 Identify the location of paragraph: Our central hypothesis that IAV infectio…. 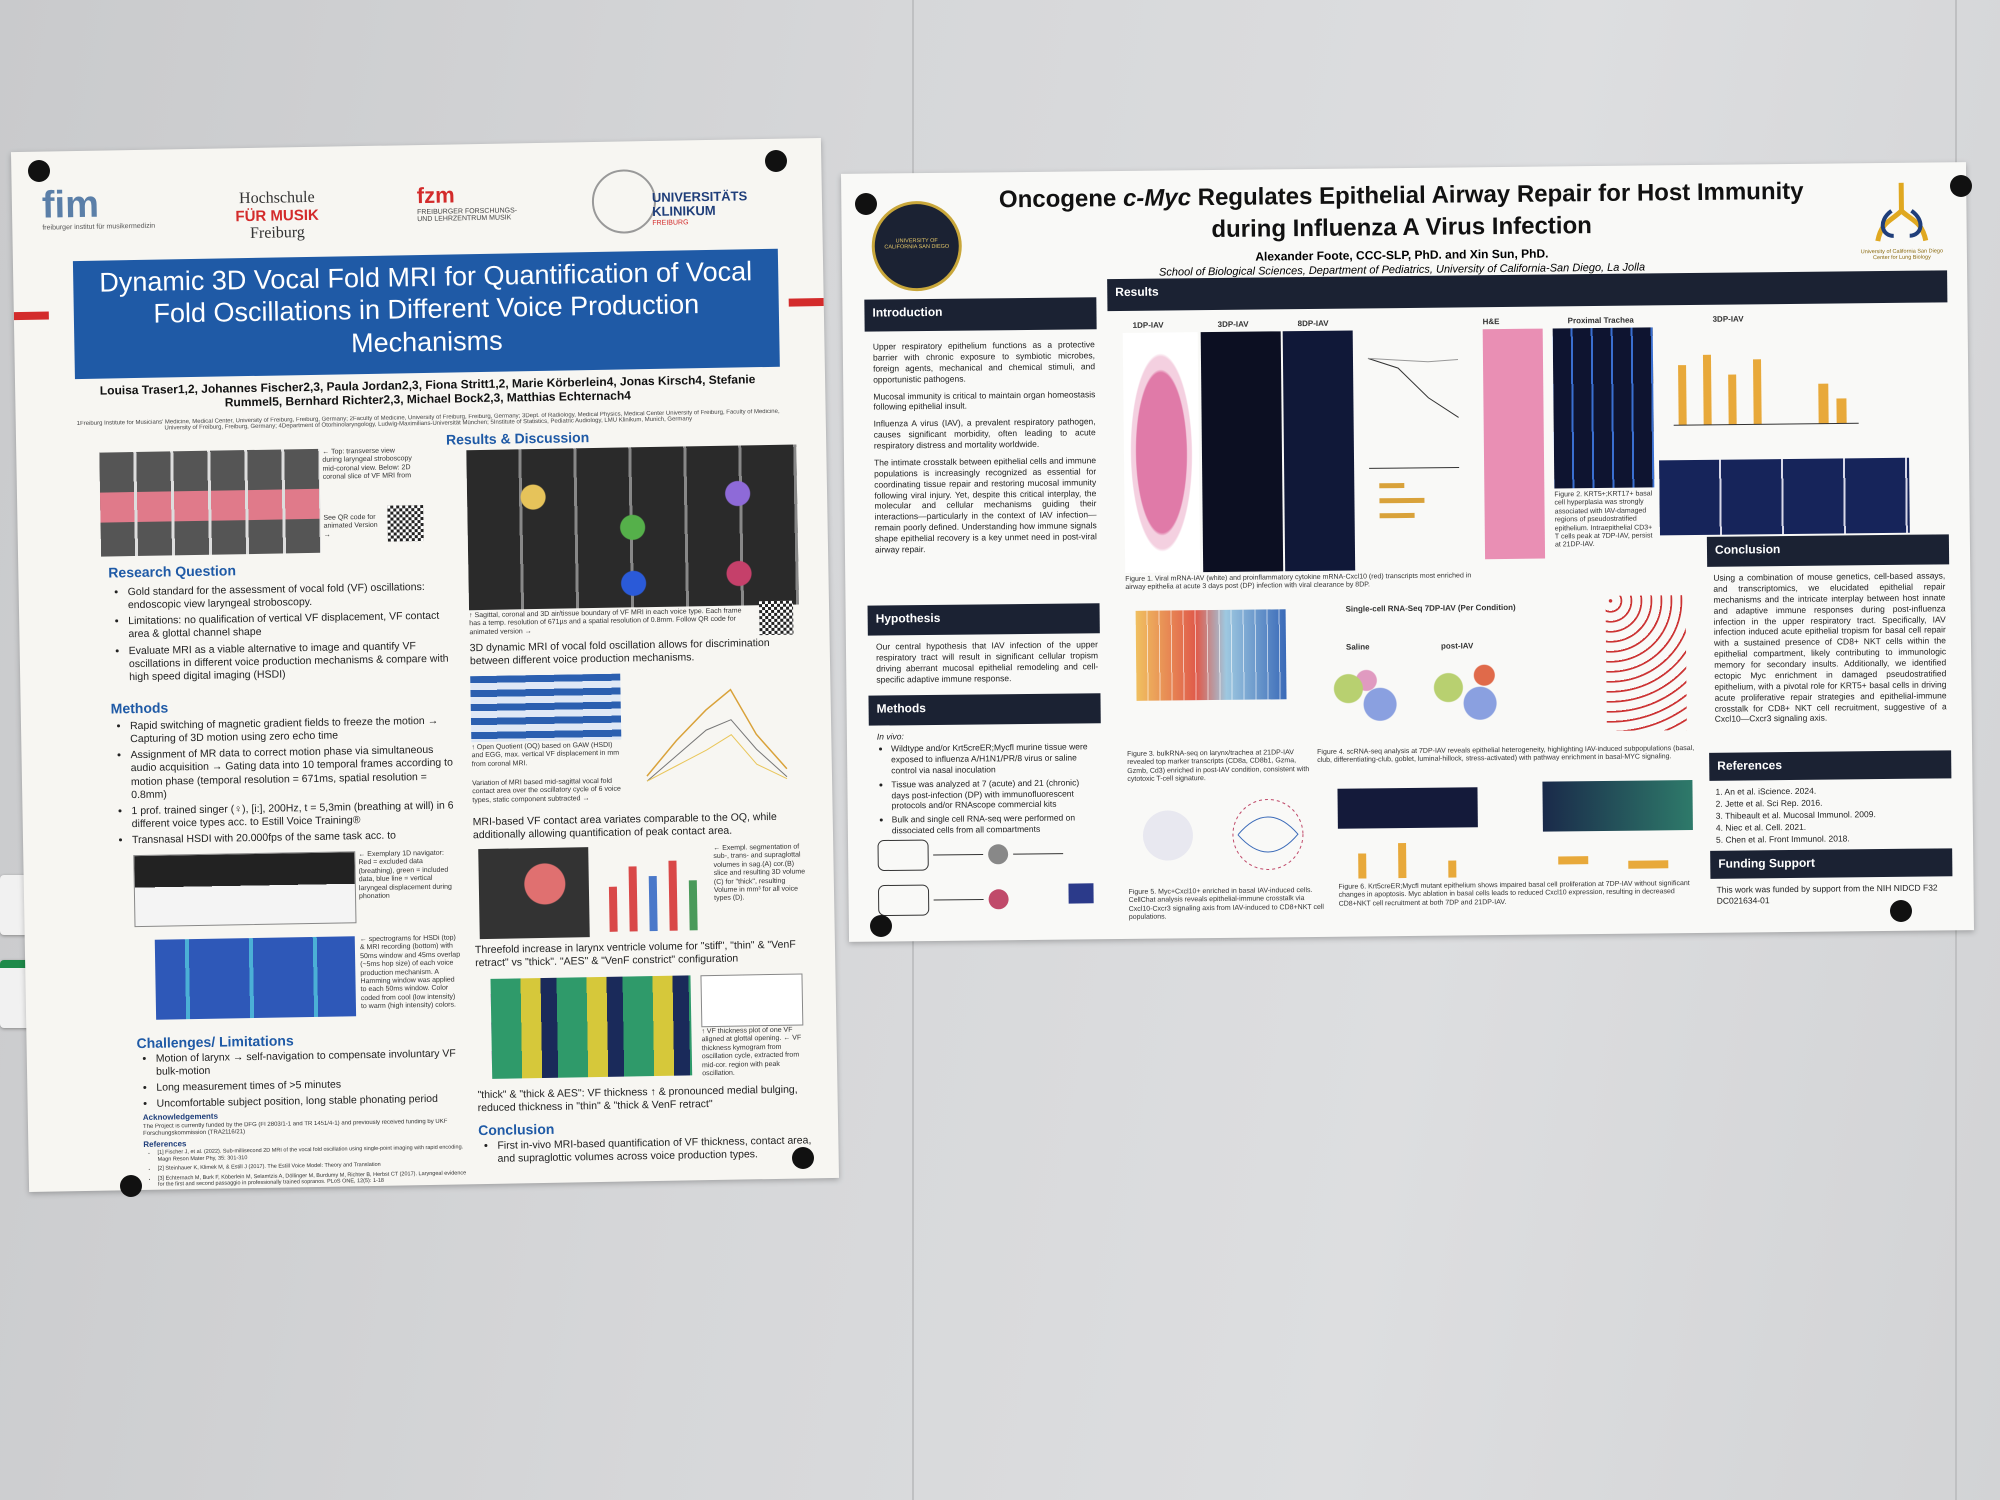
(987, 662).